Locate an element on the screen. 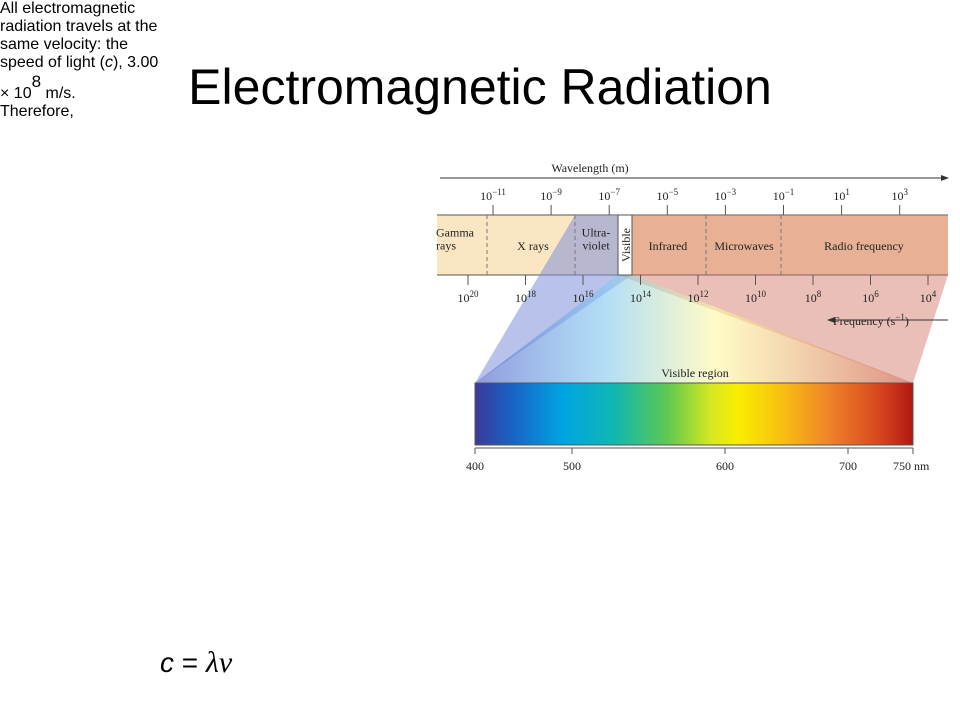 Image resolution: width=960 pixels, height=720 pixels. nm-tick-label: 600 is located at coordinates (725, 466).